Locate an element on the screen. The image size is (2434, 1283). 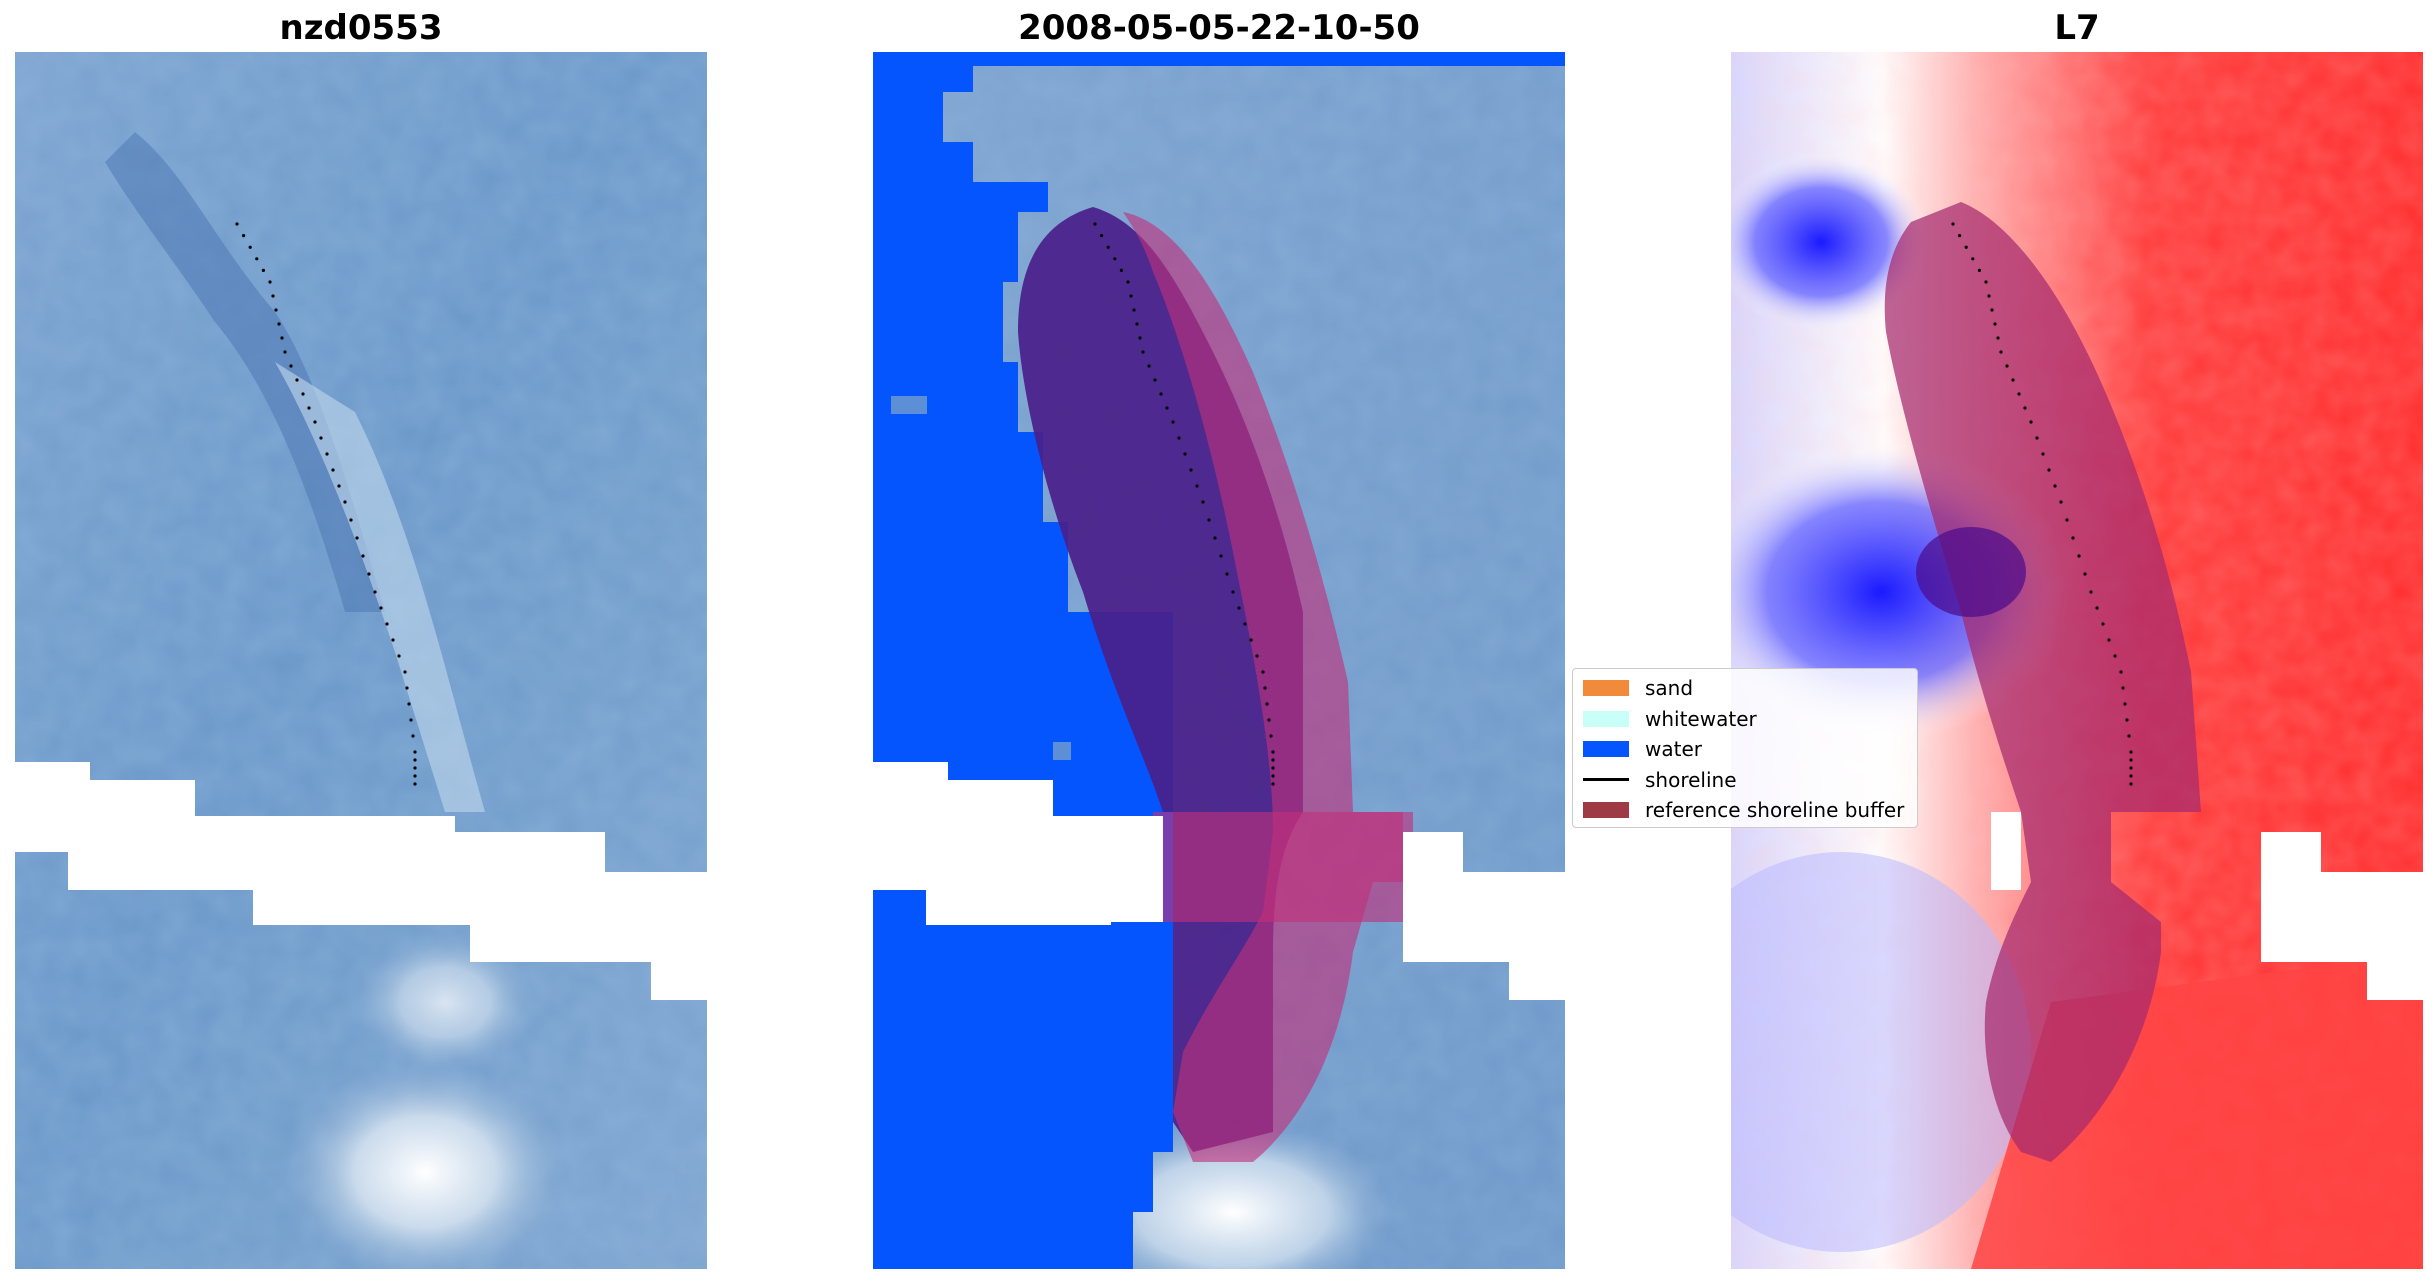
dark-channel is located at coordinates (245, 372).